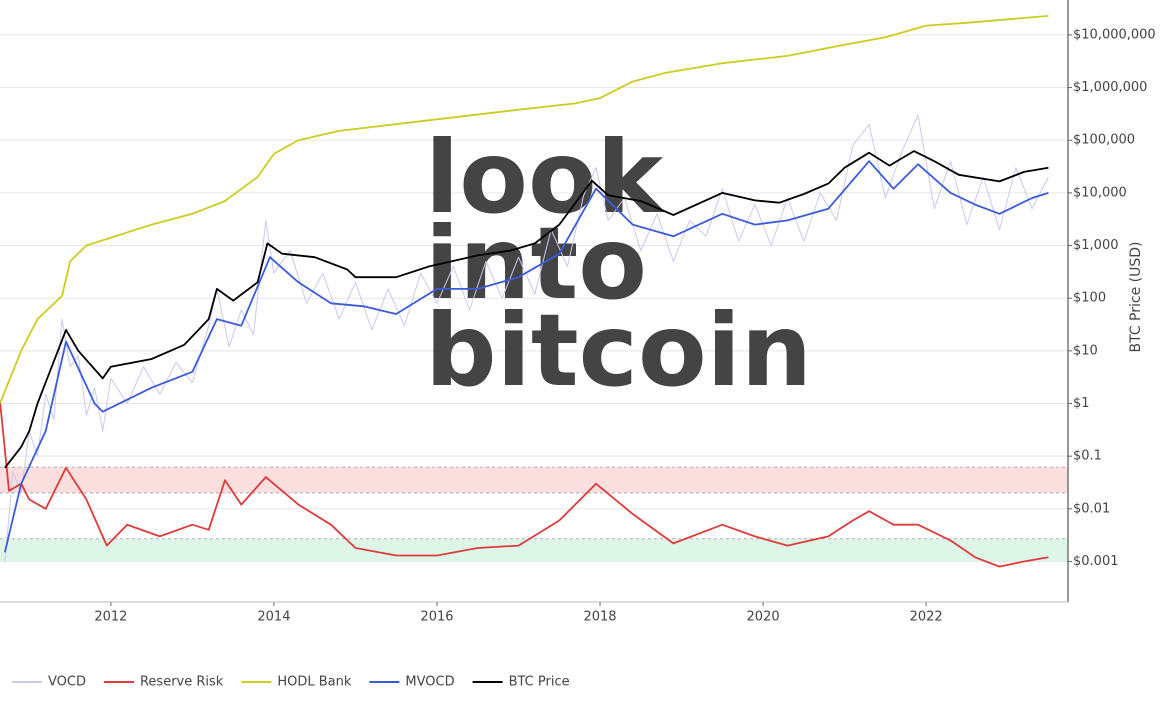 Image resolution: width=1176 pixels, height=708 pixels. I want to click on legend-item: BTC Price, so click(521, 682).